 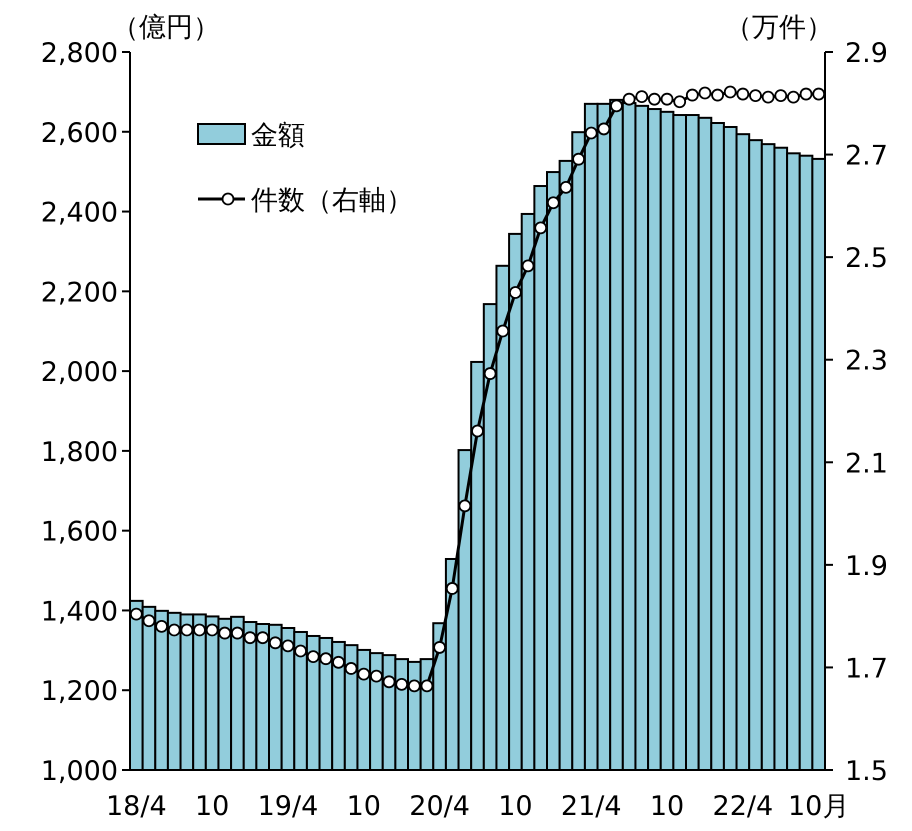 What do you see at coordinates (79, 133) in the screenshot?
I see `y-tick-label: 2,600` at bounding box center [79, 133].